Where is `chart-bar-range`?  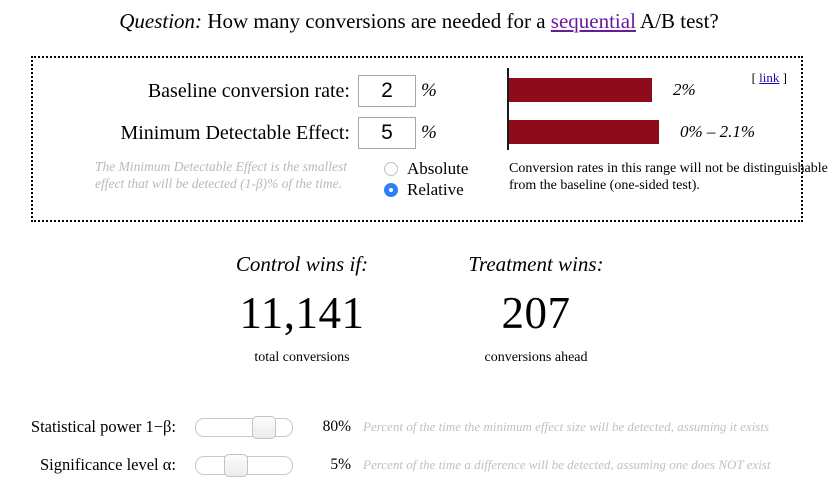 chart-bar-range is located at coordinates (584, 132).